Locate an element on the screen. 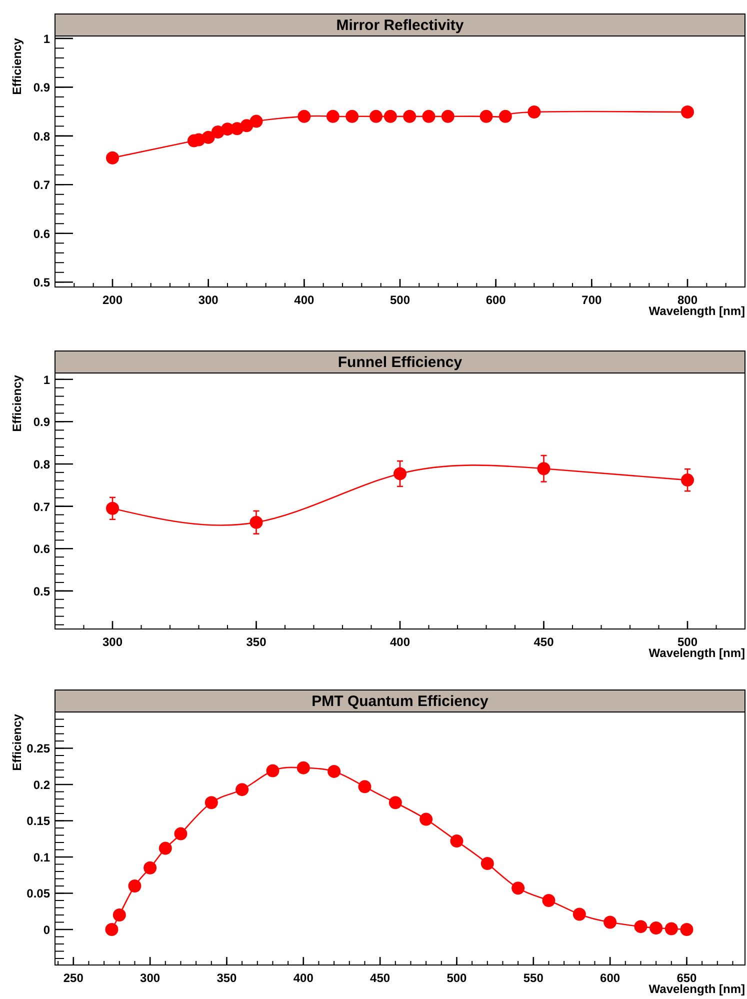  chart-title: Mirror Reflectivity is located at coordinates (400, 25).